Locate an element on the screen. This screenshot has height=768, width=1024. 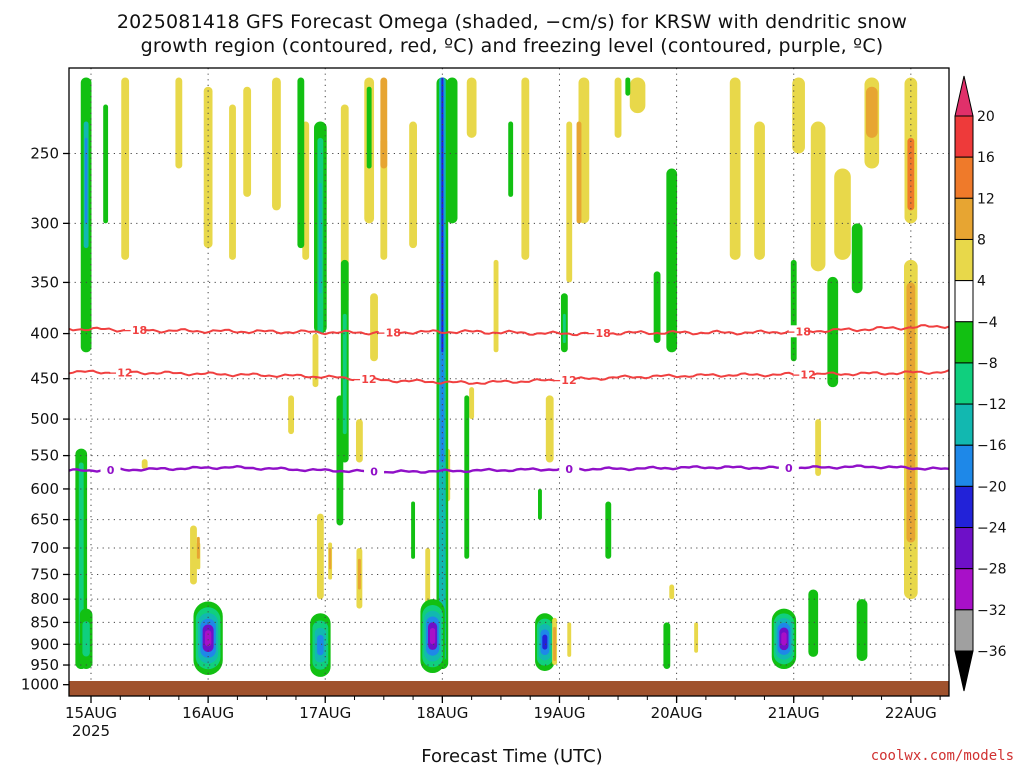
y-tick-label: 450 is located at coordinates (44, 379).